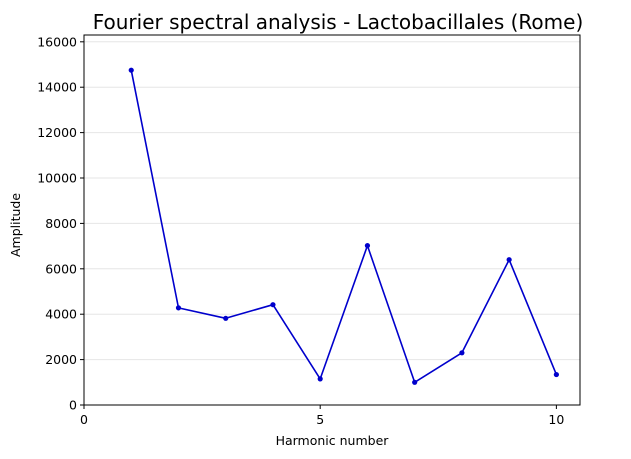  What do you see at coordinates (57, 132) in the screenshot?
I see `y-tick-label: 12000` at bounding box center [57, 132].